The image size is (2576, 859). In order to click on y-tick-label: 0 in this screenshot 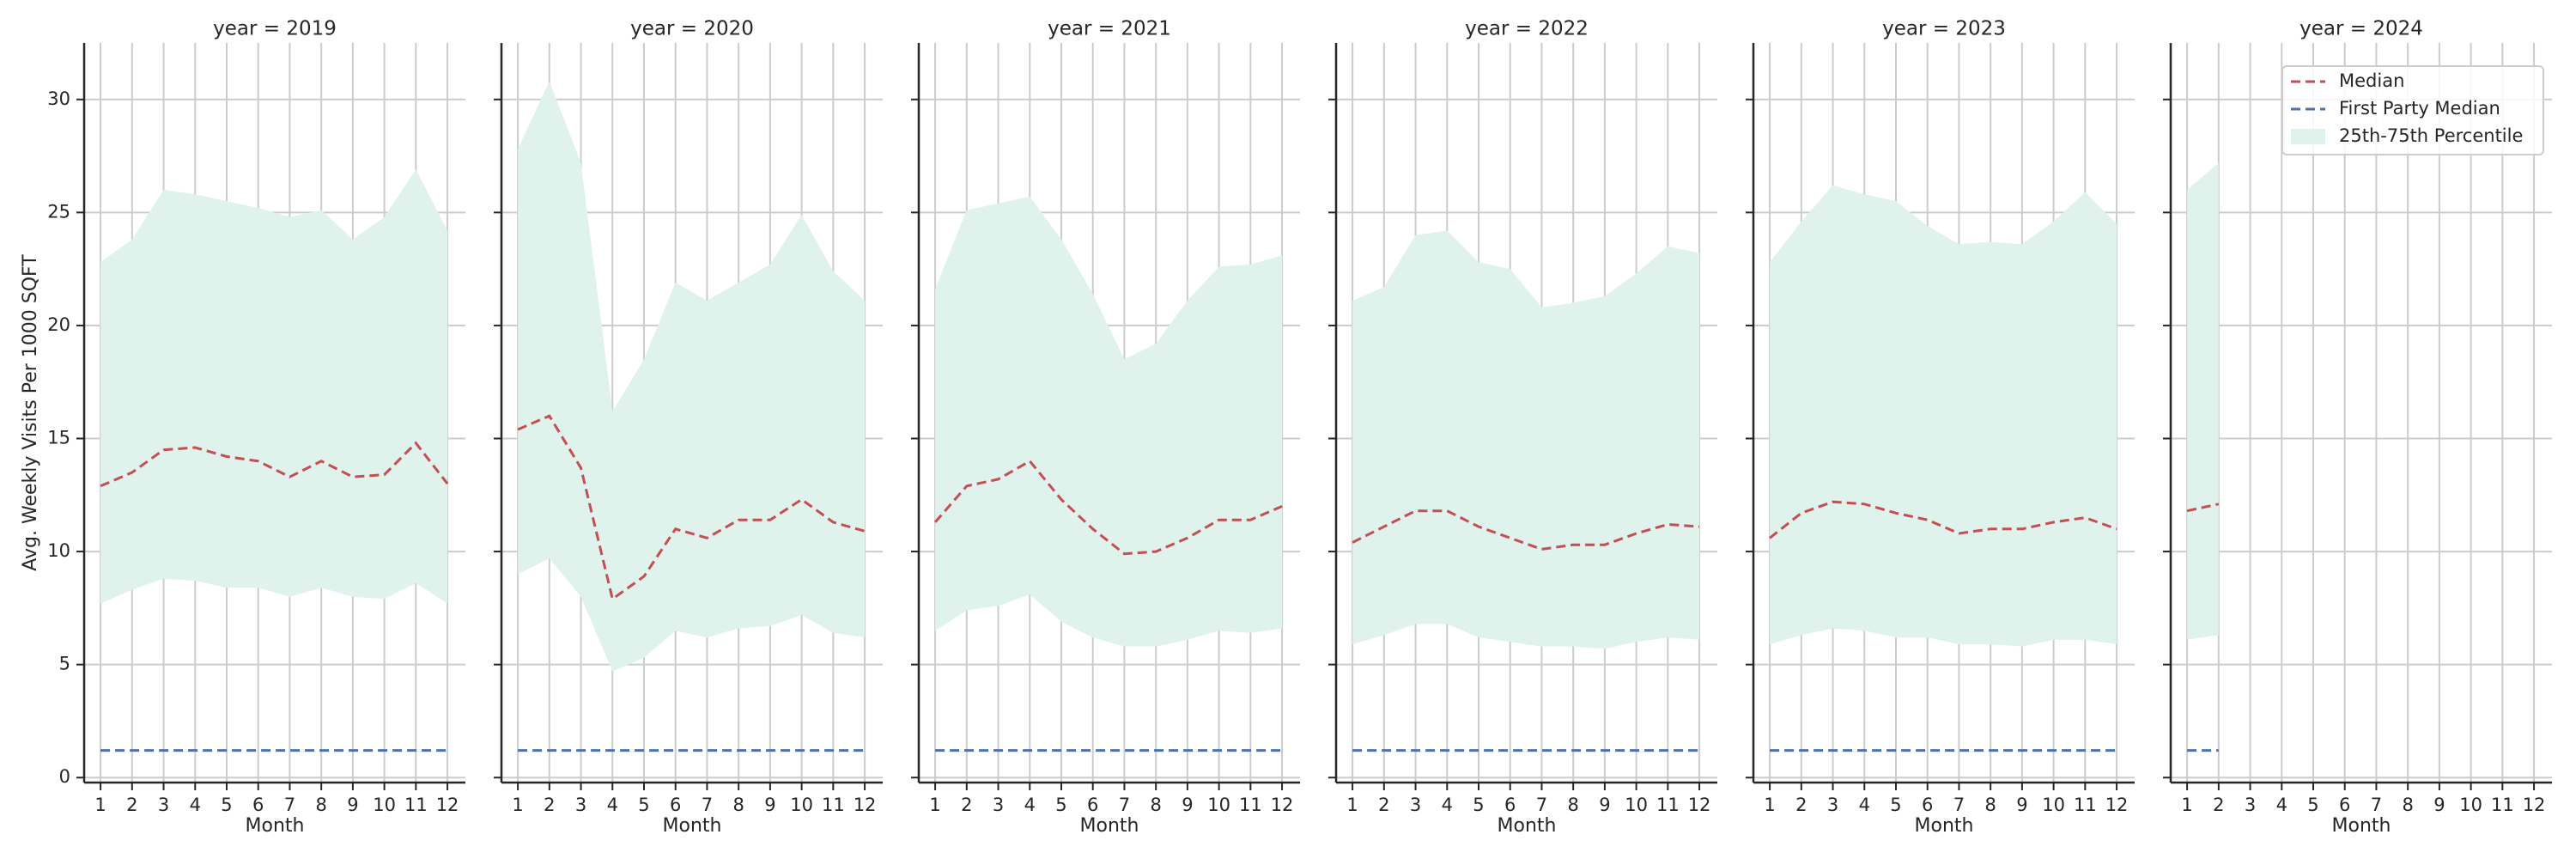, I will do `click(64, 776)`.